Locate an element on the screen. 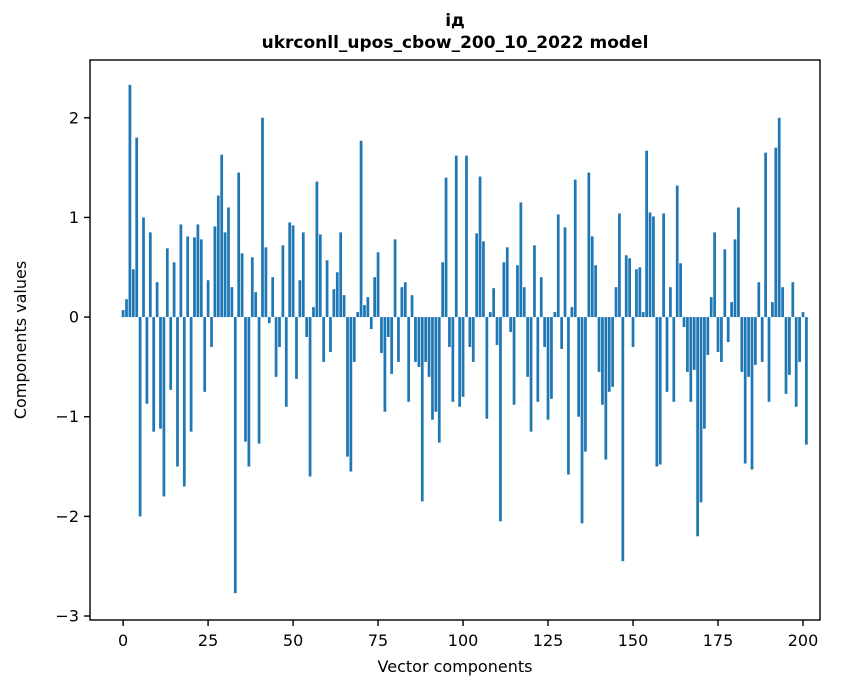  chart-subtitle: ukrconll_upos_cbow_200_10_2022 model is located at coordinates (455, 43).